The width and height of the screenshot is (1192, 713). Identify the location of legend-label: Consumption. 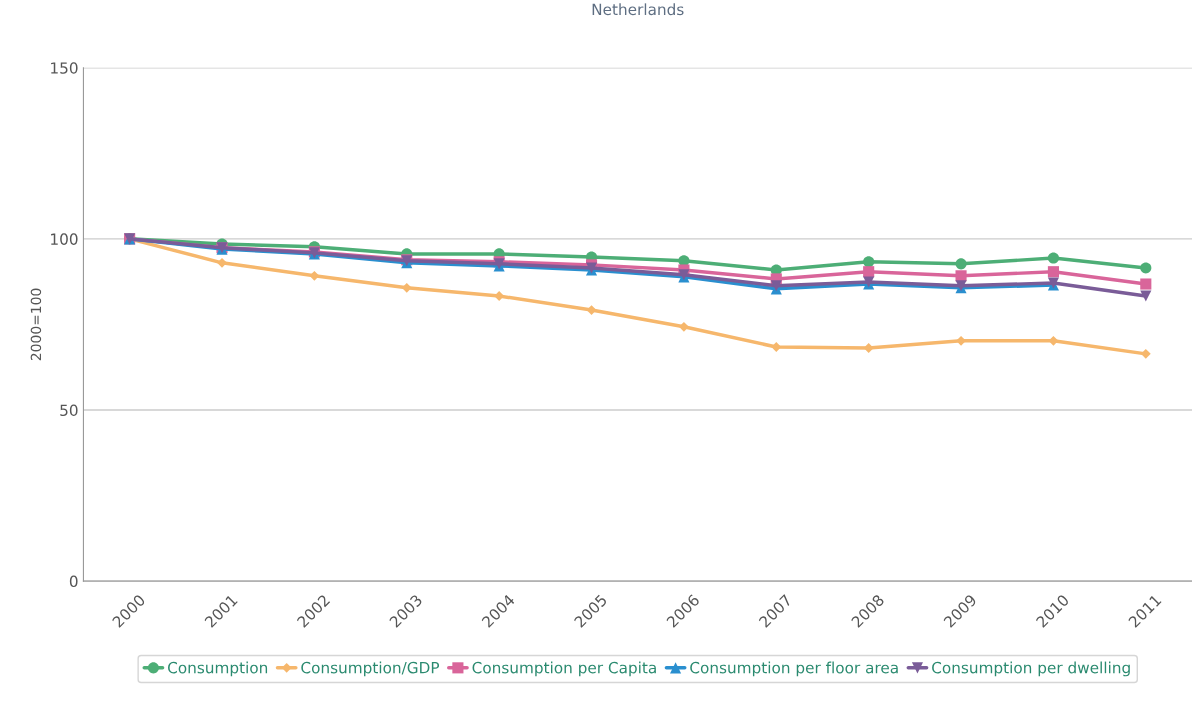
(218, 669).